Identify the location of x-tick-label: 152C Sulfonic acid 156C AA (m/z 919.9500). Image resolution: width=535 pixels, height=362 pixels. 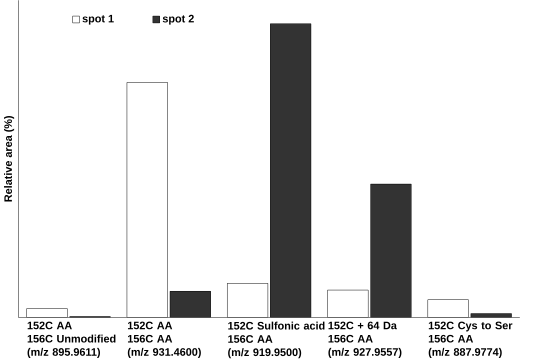
(276, 339).